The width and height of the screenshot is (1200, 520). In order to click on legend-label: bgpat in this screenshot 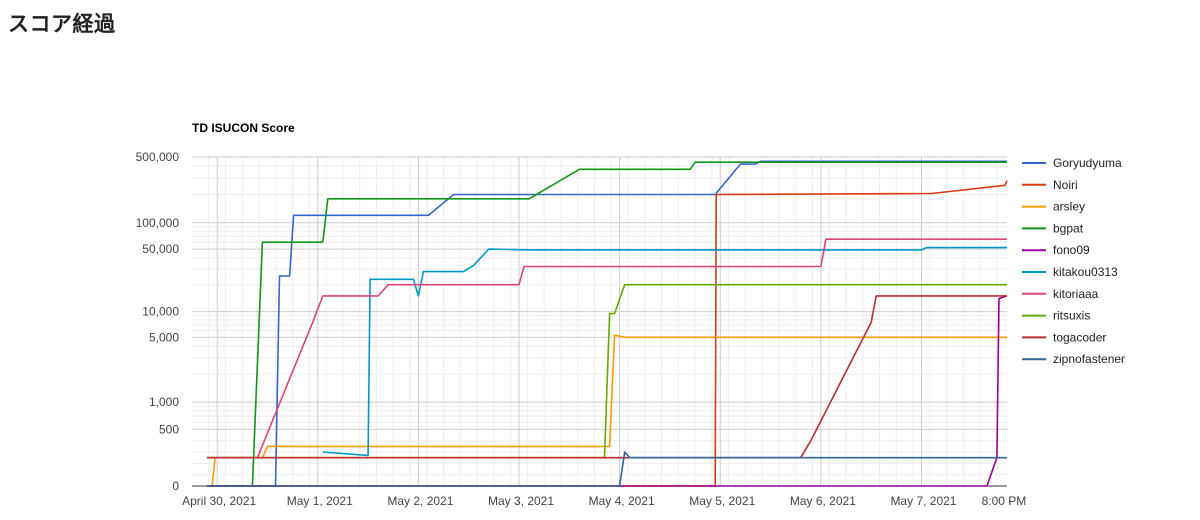, I will do `click(1068, 228)`.